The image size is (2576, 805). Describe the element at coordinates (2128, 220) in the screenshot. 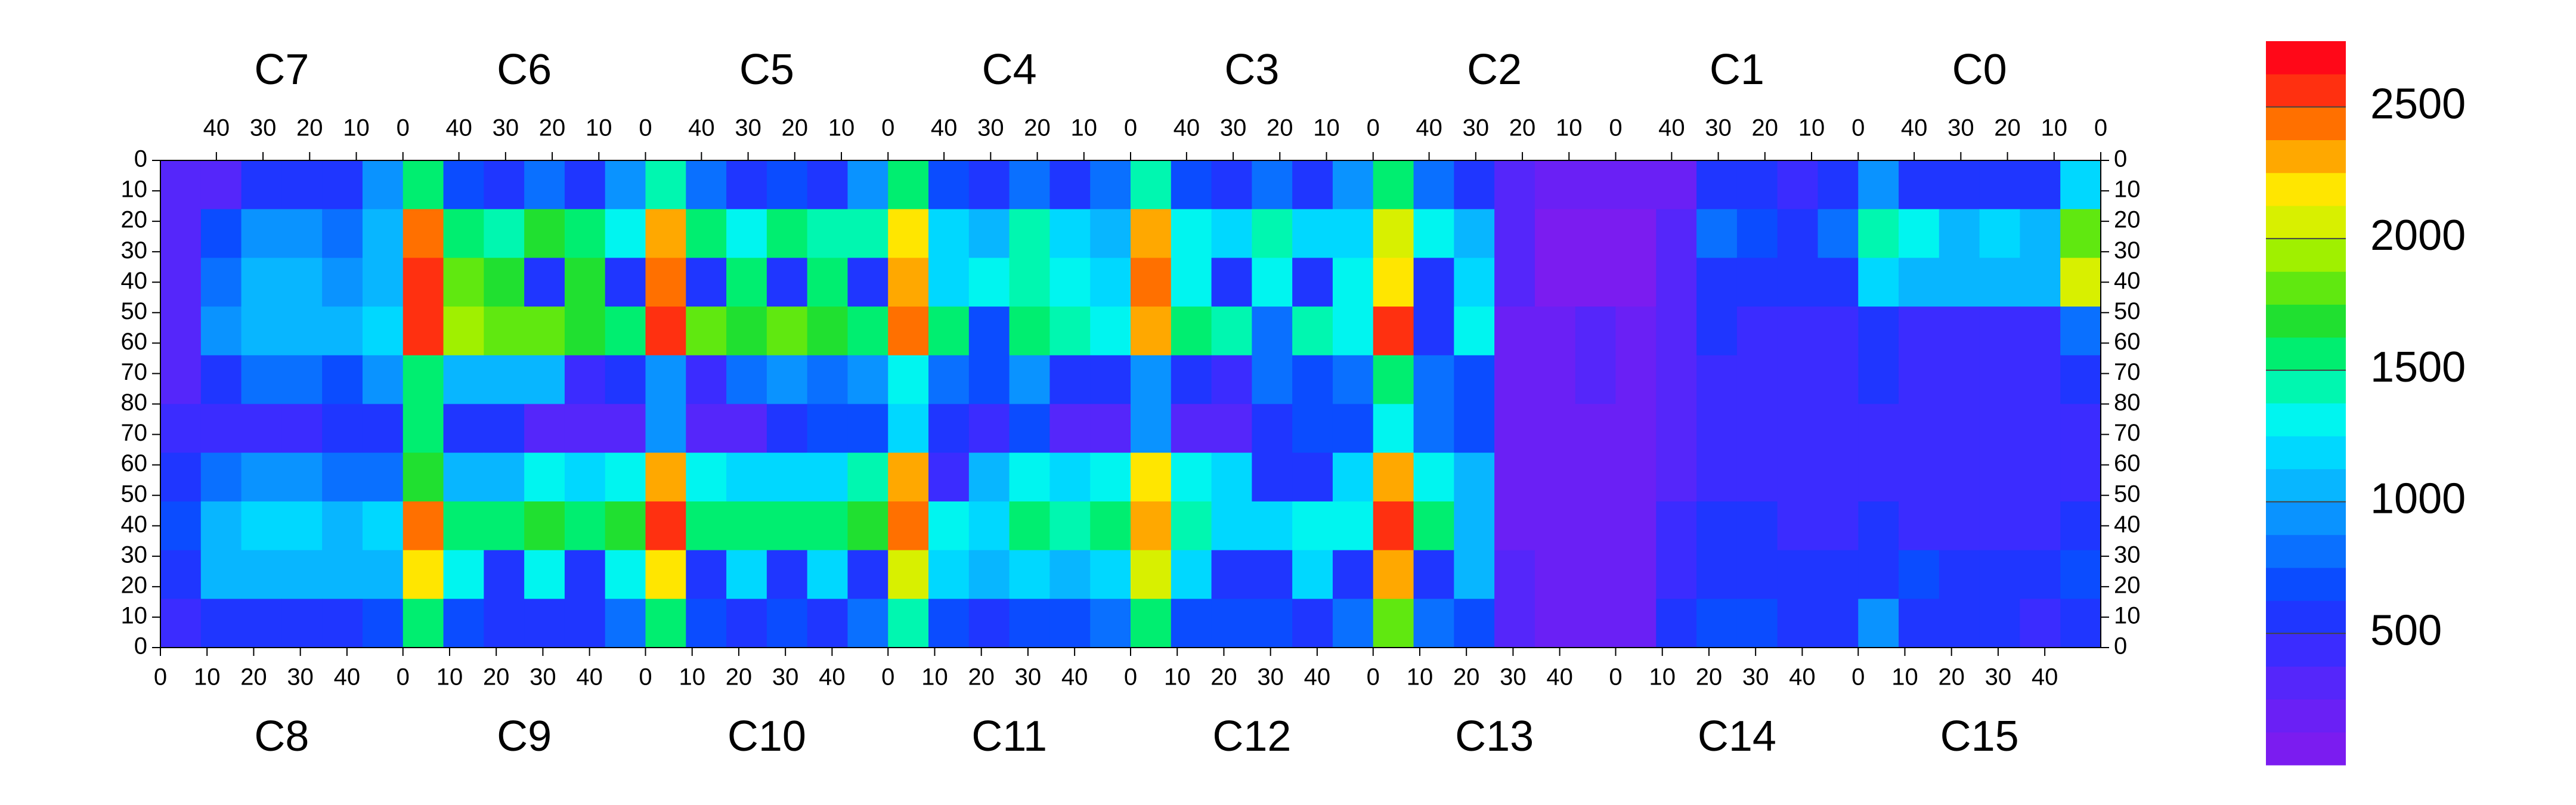

I see `y2-tick-label: 20` at that location.